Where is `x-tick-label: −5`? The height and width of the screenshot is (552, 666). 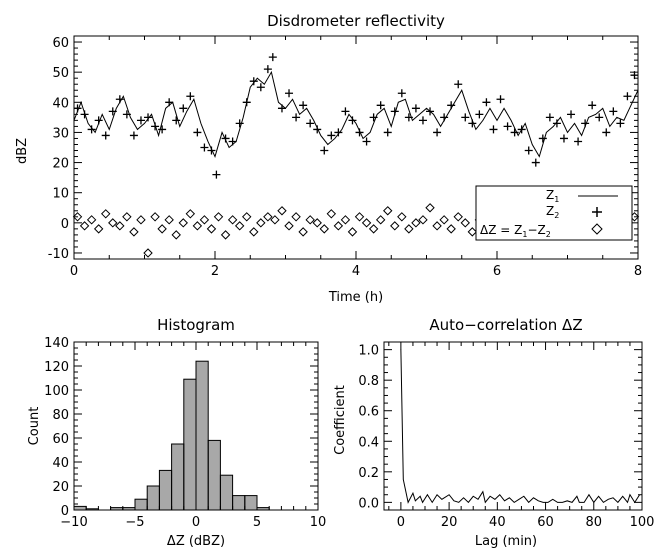
x-tick-label: −5 is located at coordinates (134, 522).